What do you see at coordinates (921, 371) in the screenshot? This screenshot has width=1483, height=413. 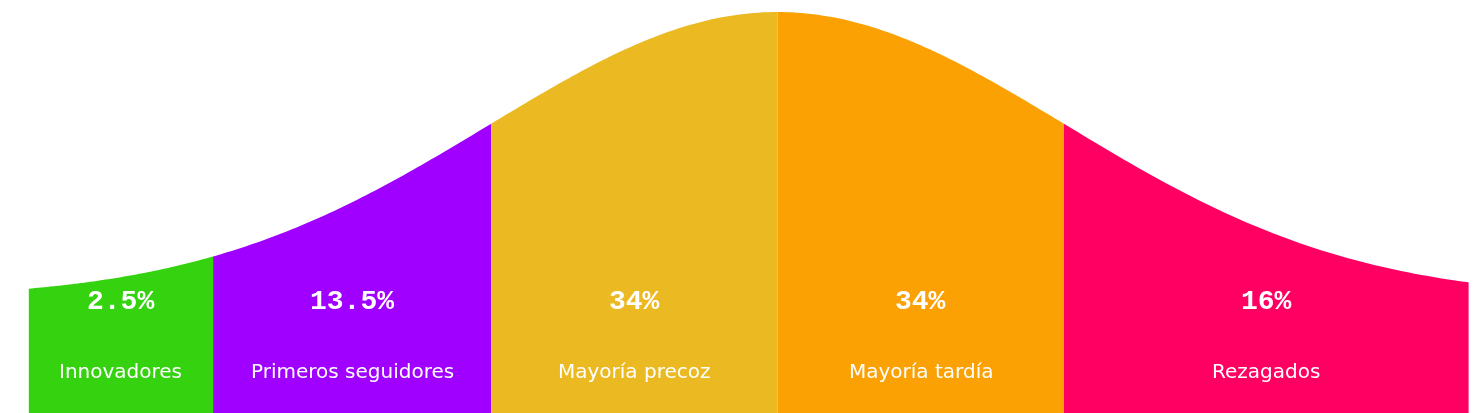 I see `category-label: Mayoría tardía` at bounding box center [921, 371].